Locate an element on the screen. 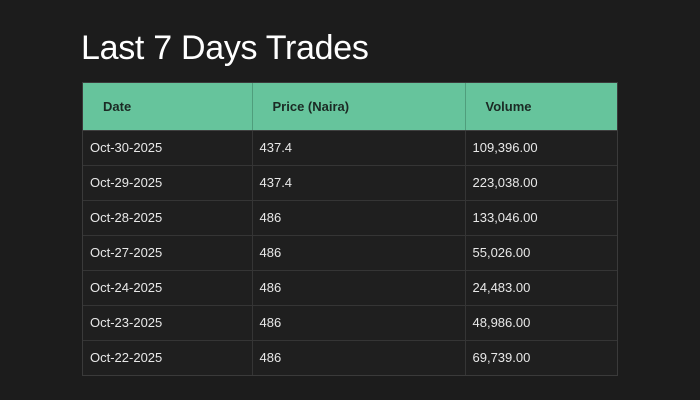 Image resolution: width=700 pixels, height=400 pixels. cell-volume: 55,026.00 is located at coordinates (541, 253).